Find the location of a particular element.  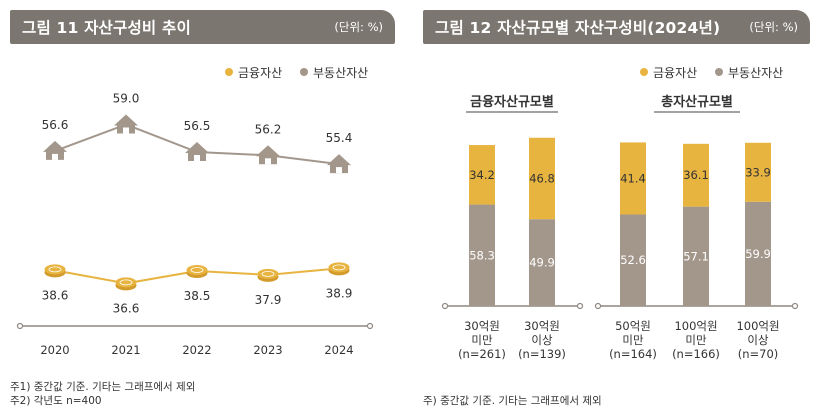

right-legend: 금융자산 부동산자산 is located at coordinates (711, 72).